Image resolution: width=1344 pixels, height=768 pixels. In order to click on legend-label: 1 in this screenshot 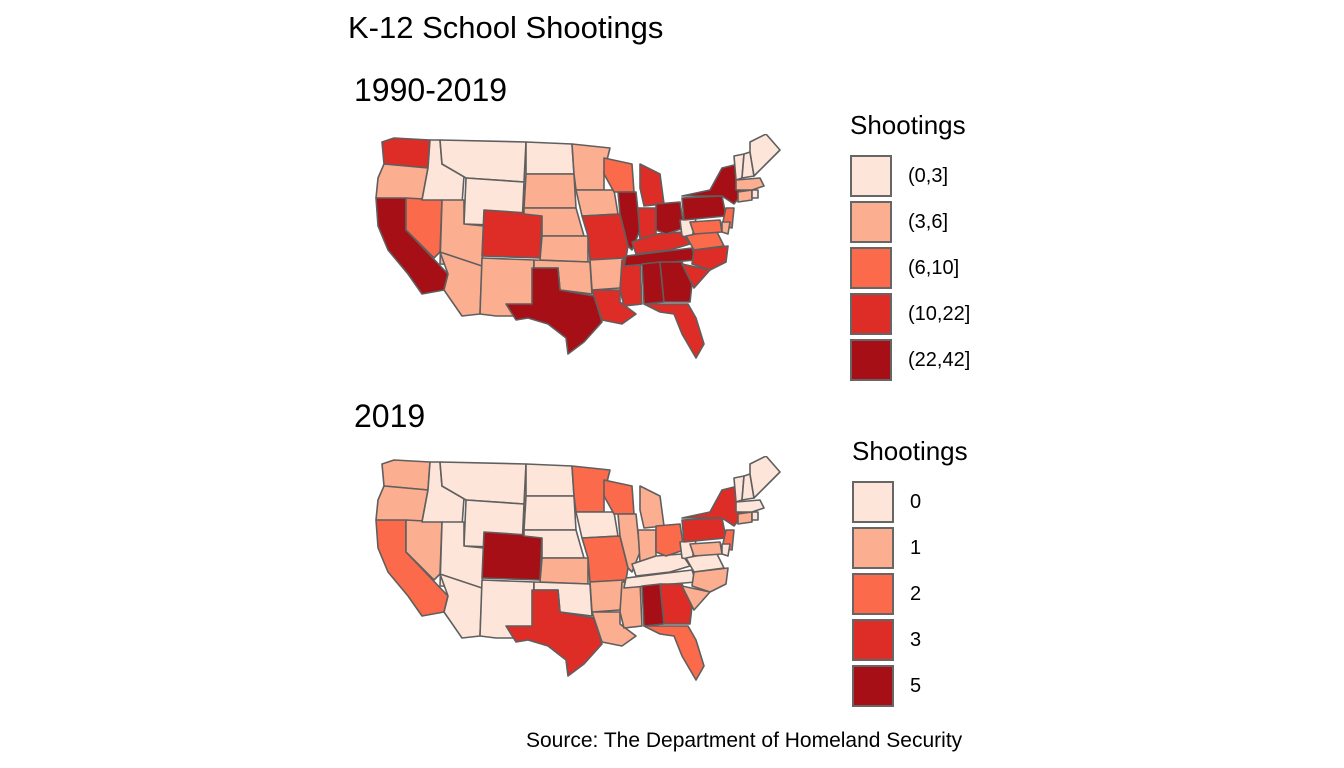, I will do `click(916, 547)`.